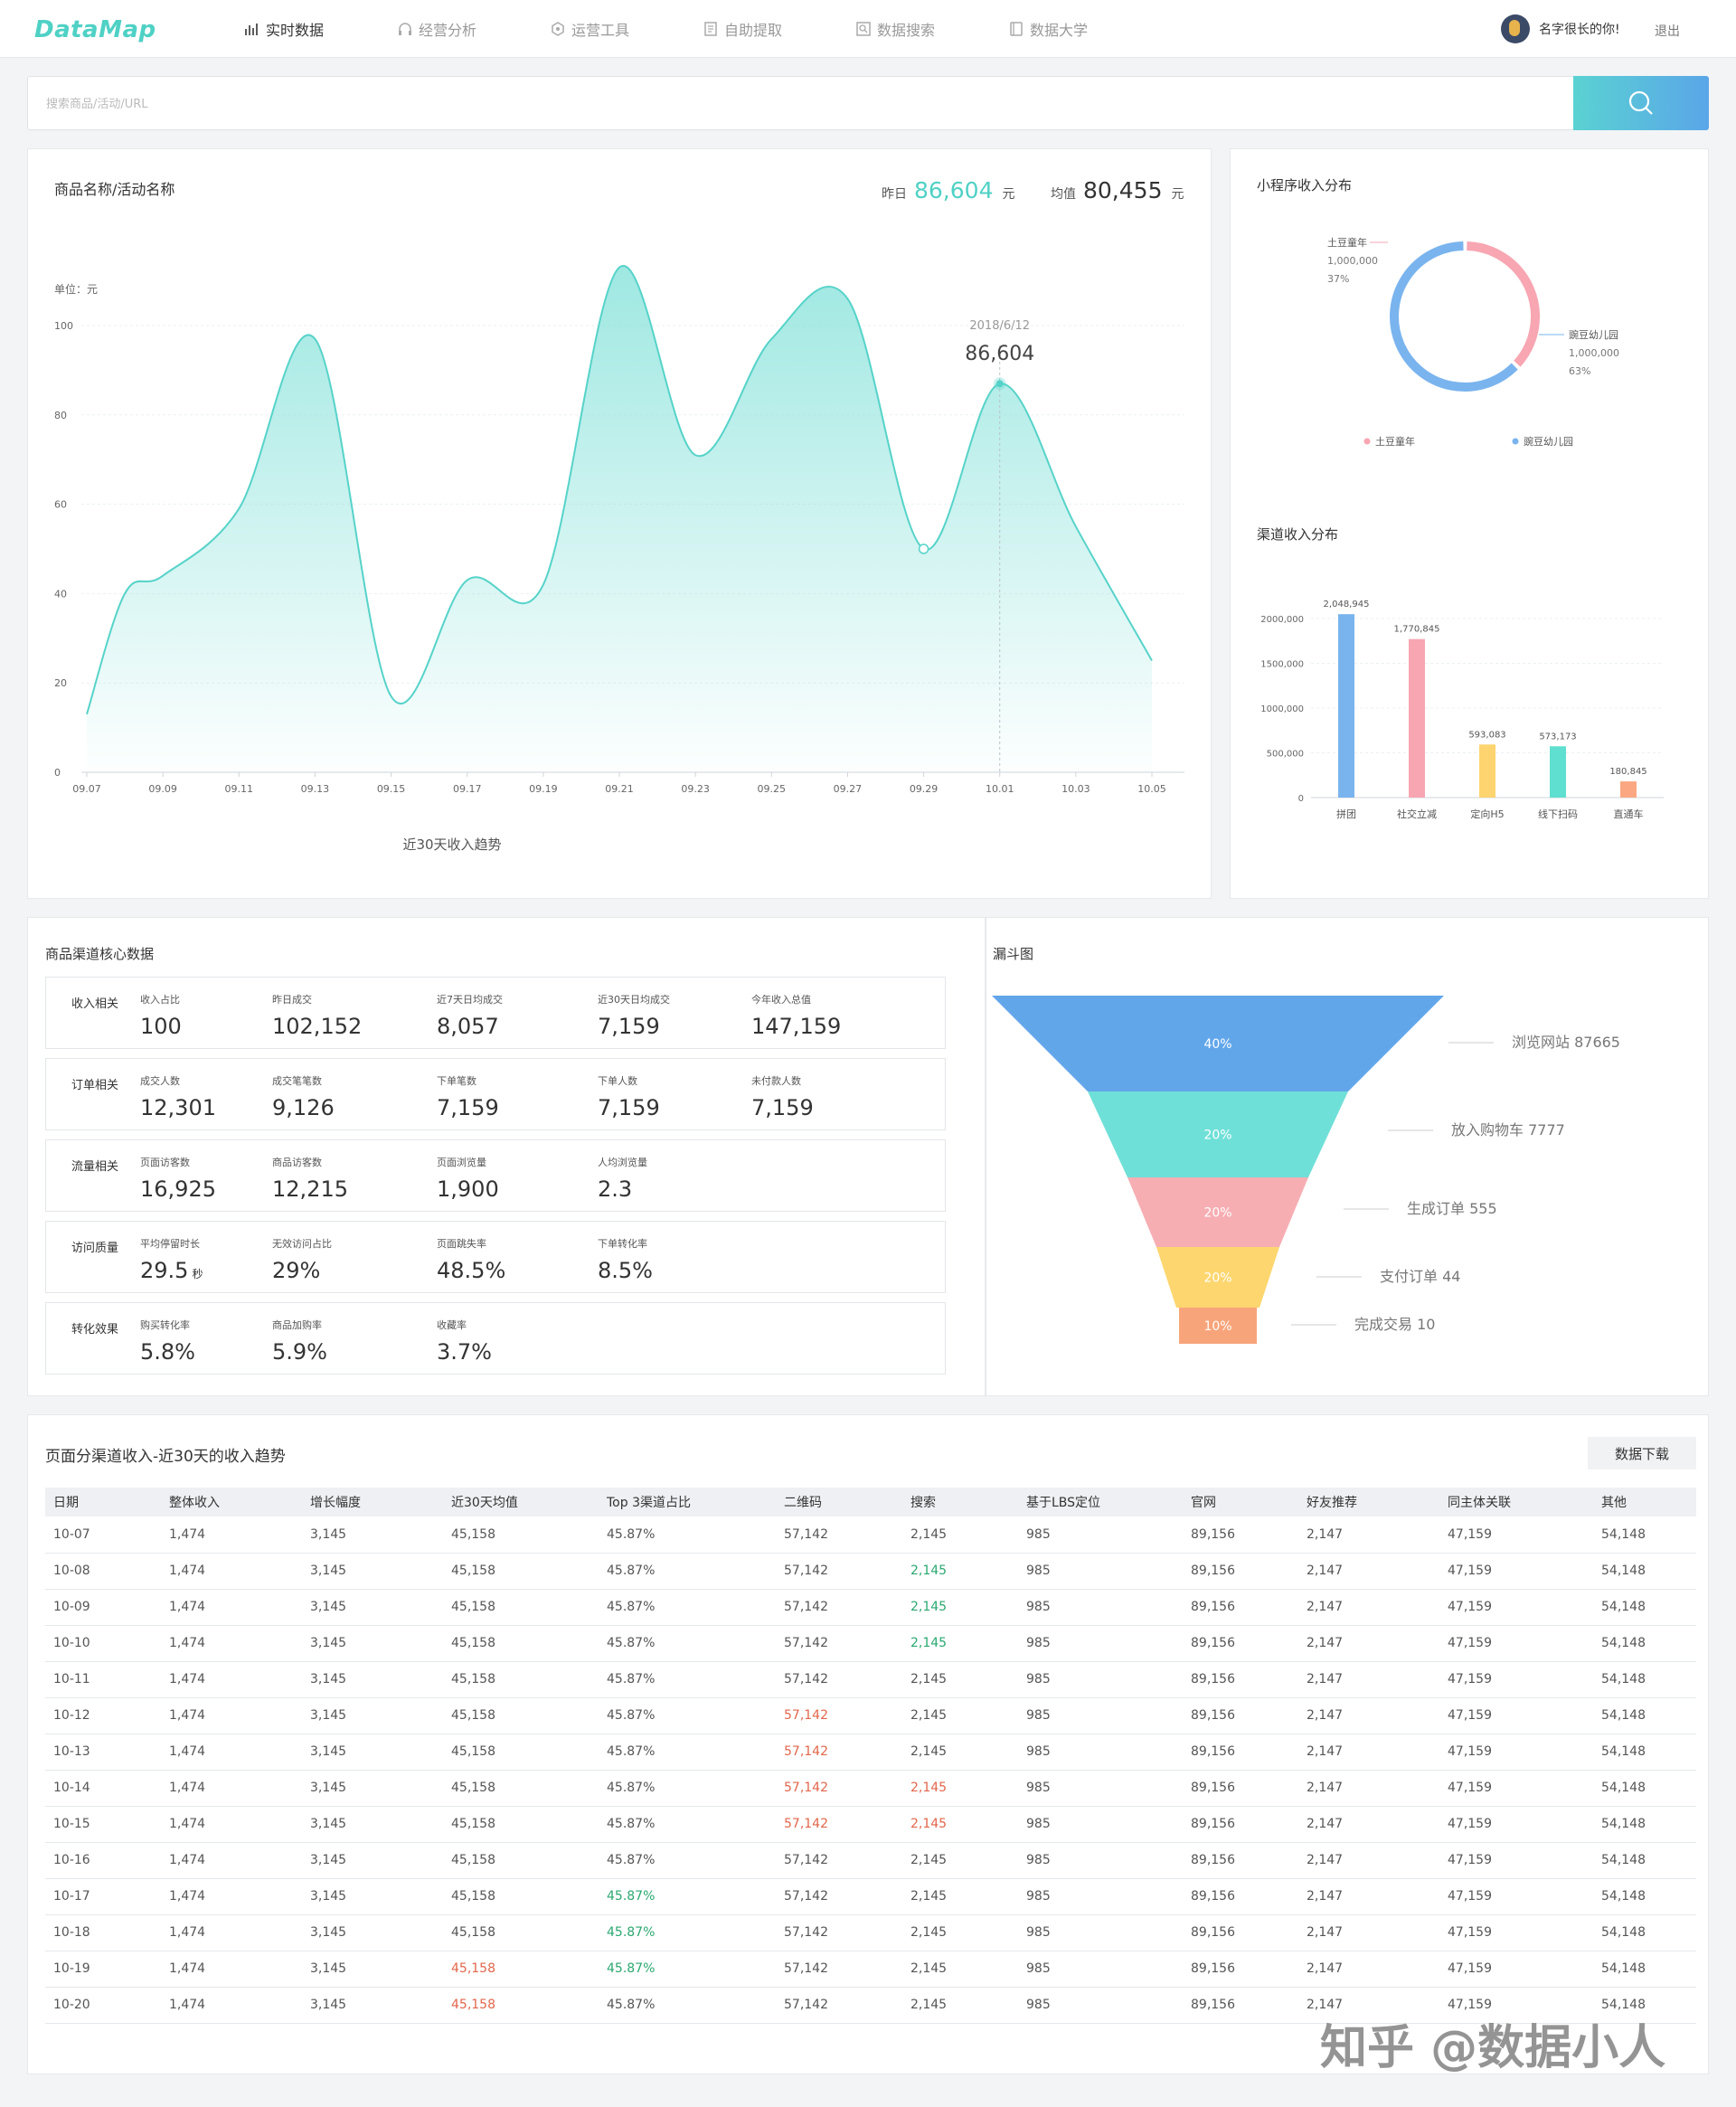  Describe the element at coordinates (779, 29) in the screenshot. I see `nav-self-extract: 自助提取` at that location.